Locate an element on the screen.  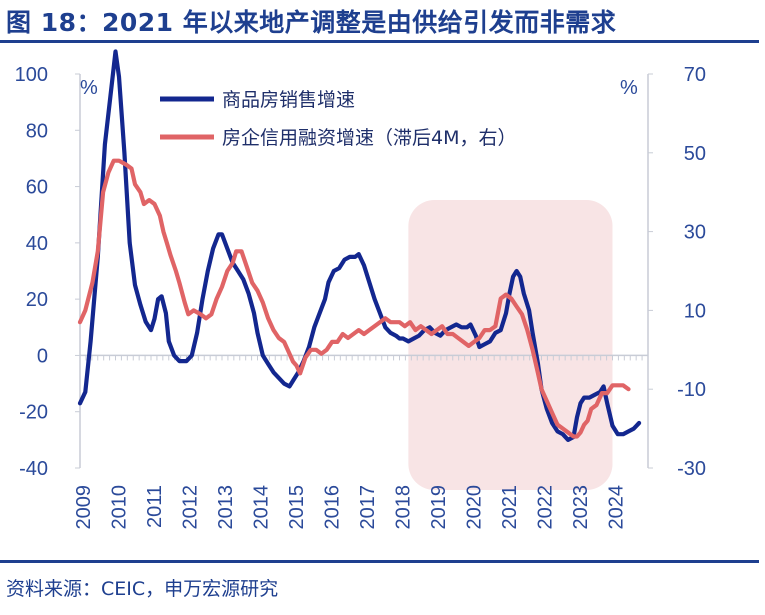
x-tick-label: 2014 is located at coordinates (261, 507).